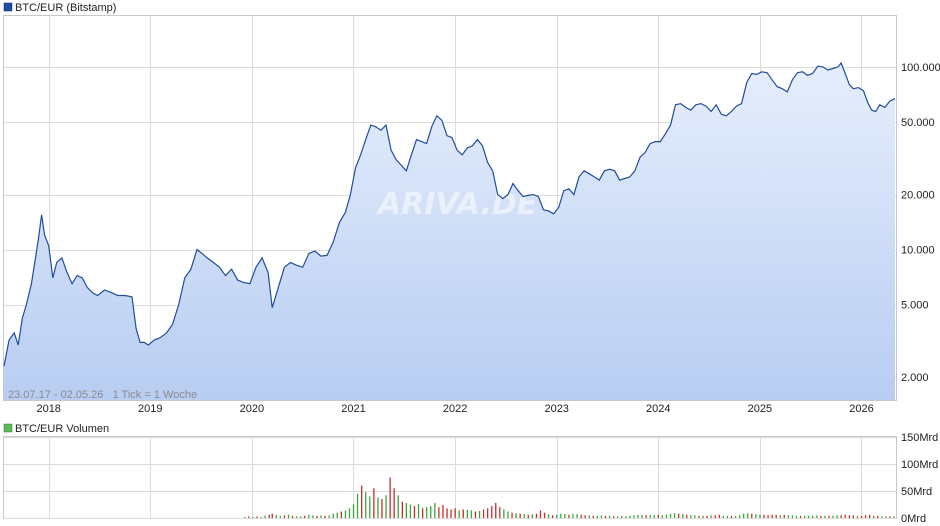 Image resolution: width=940 pixels, height=526 pixels. Describe the element at coordinates (556, 409) in the screenshot. I see `x-tick-label: 2023` at that location.